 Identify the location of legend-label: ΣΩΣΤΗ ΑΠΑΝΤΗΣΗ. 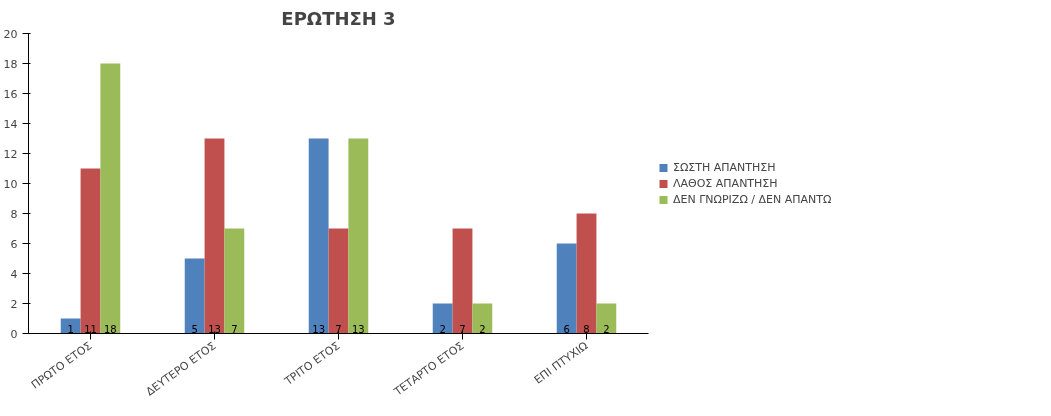
(724, 167).